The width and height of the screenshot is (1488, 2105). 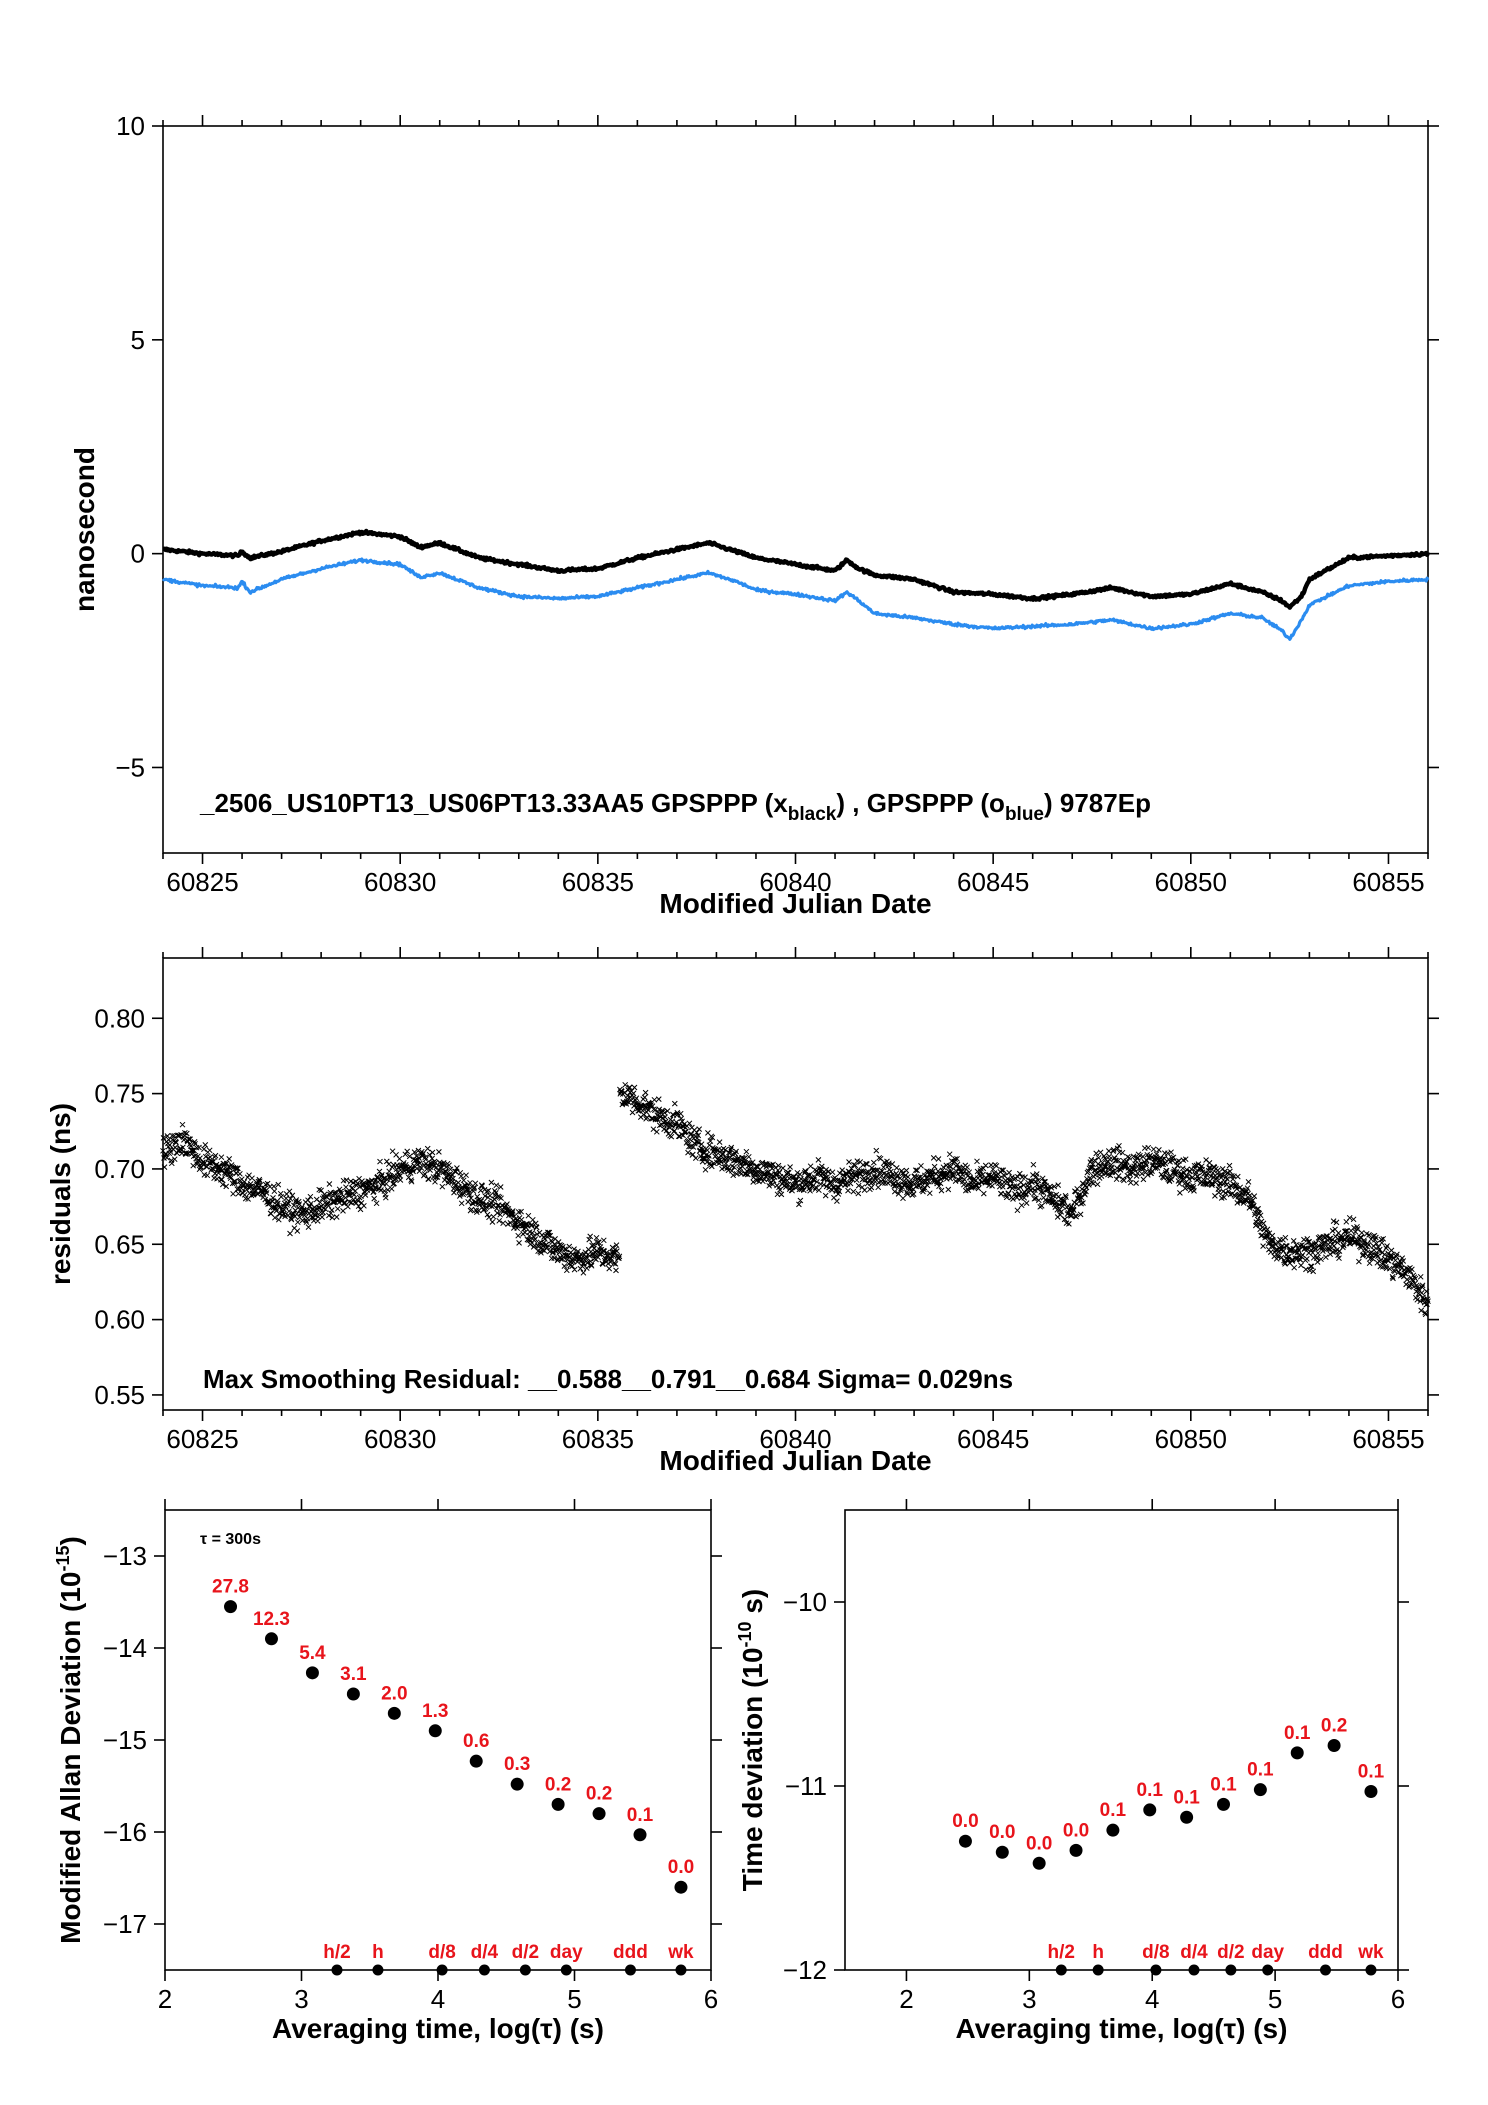 I want to click on series-black-line, so click(x=796, y=569).